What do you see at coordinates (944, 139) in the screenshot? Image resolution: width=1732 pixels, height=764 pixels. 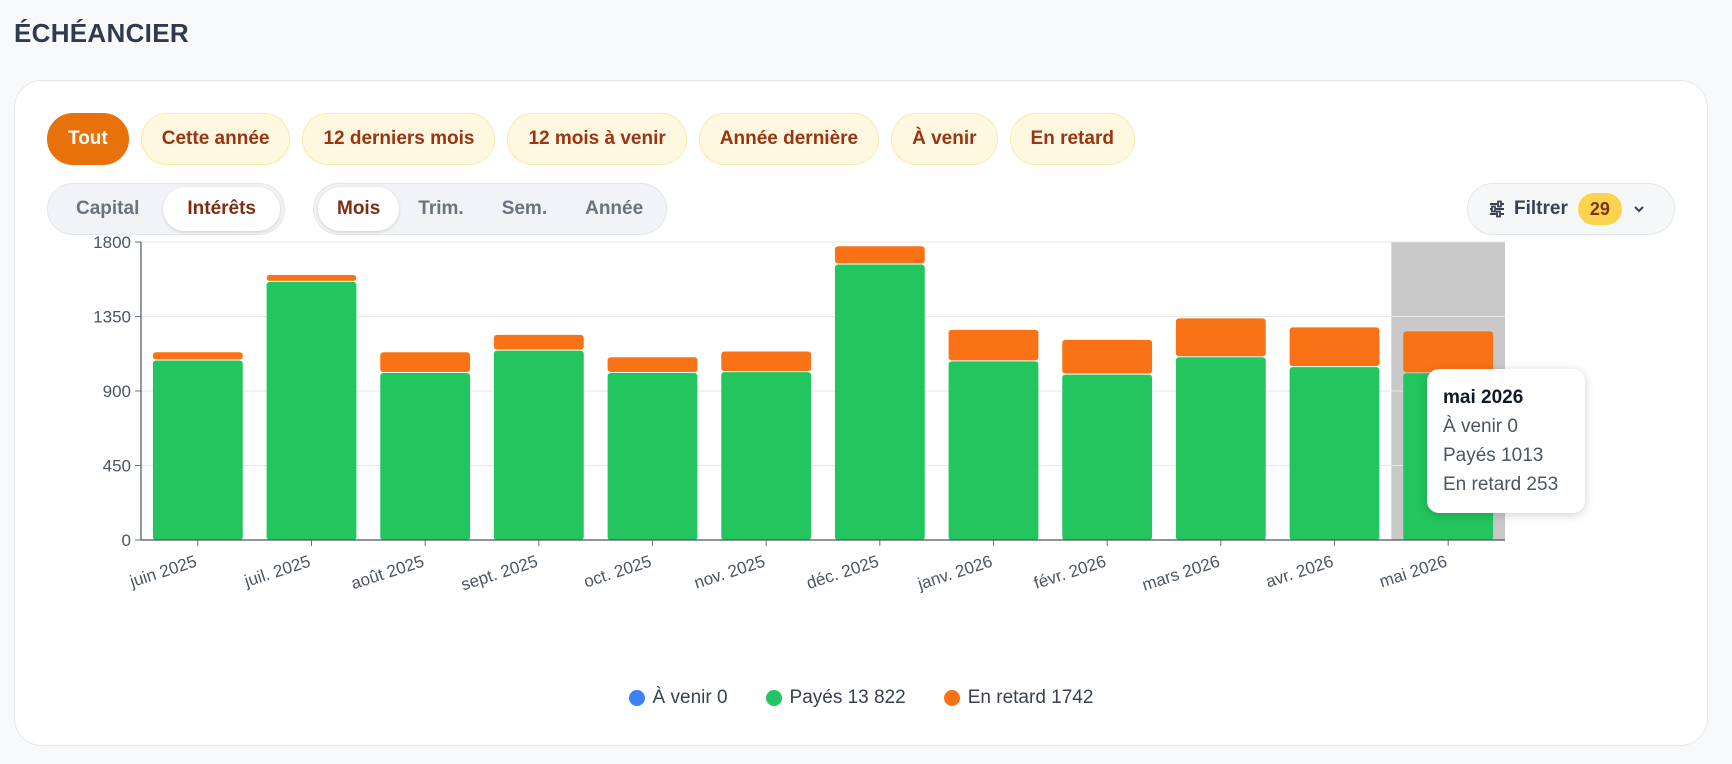 I see `pill-a-venir: À venir` at bounding box center [944, 139].